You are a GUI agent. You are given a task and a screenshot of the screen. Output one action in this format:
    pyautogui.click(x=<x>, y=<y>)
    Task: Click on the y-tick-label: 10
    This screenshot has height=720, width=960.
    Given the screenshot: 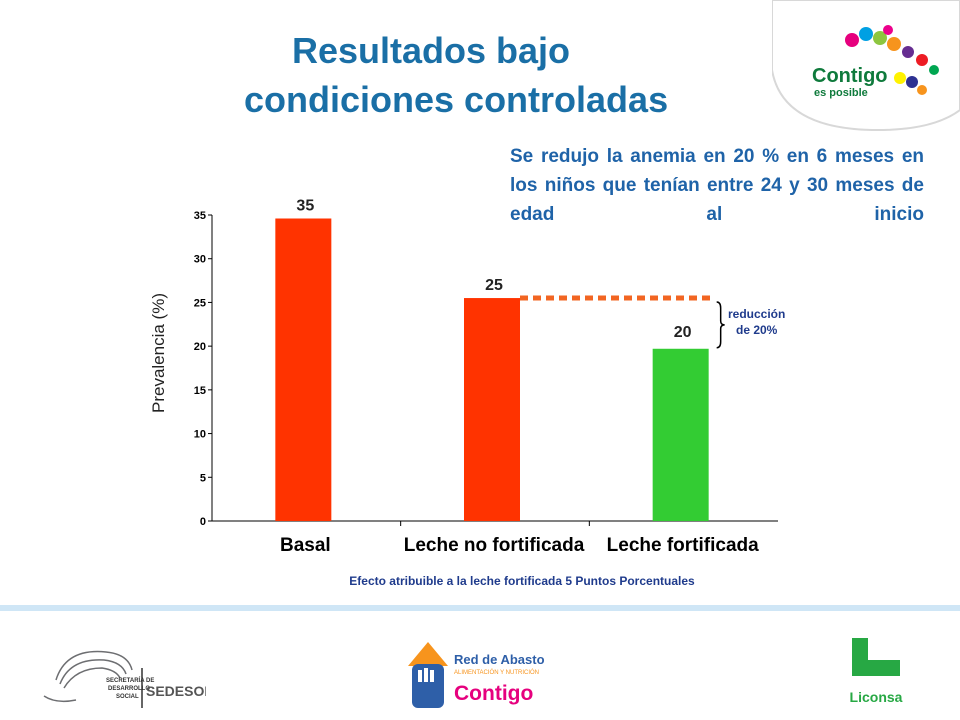 What is the action you would take?
    pyautogui.click(x=200, y=435)
    